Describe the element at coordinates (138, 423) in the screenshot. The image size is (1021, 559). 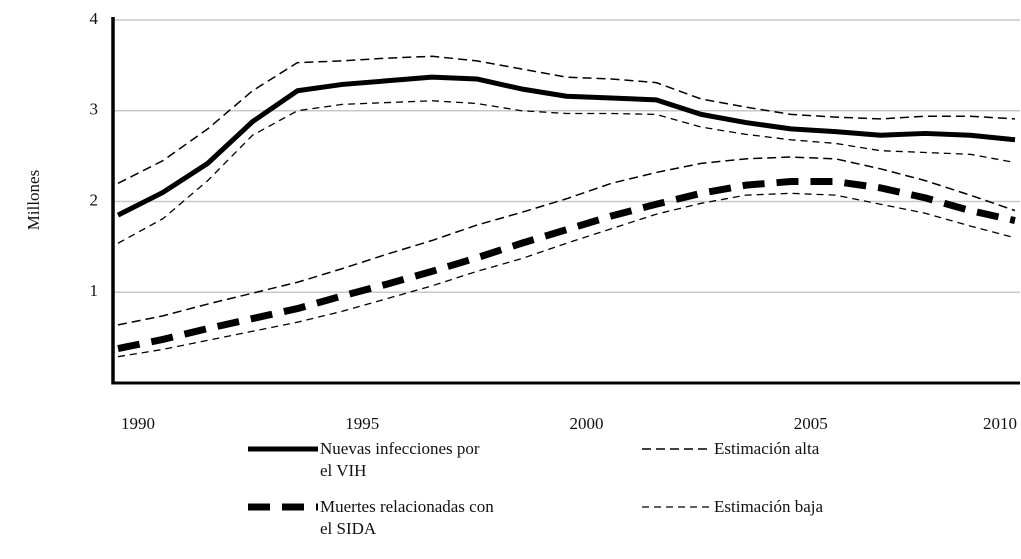
I see `x-tick-label: 1990` at that location.